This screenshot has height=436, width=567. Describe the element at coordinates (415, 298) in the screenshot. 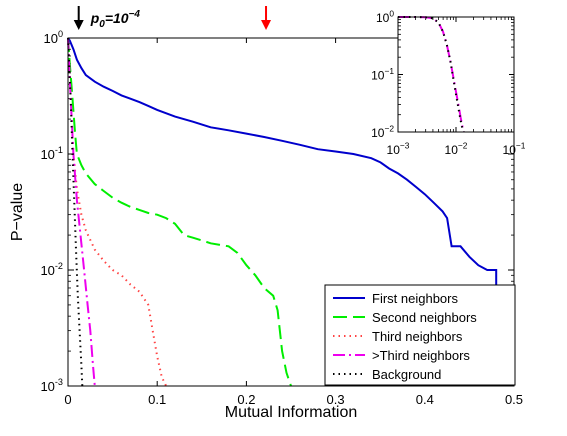

I see `legend-label-0: First neighbors` at that location.